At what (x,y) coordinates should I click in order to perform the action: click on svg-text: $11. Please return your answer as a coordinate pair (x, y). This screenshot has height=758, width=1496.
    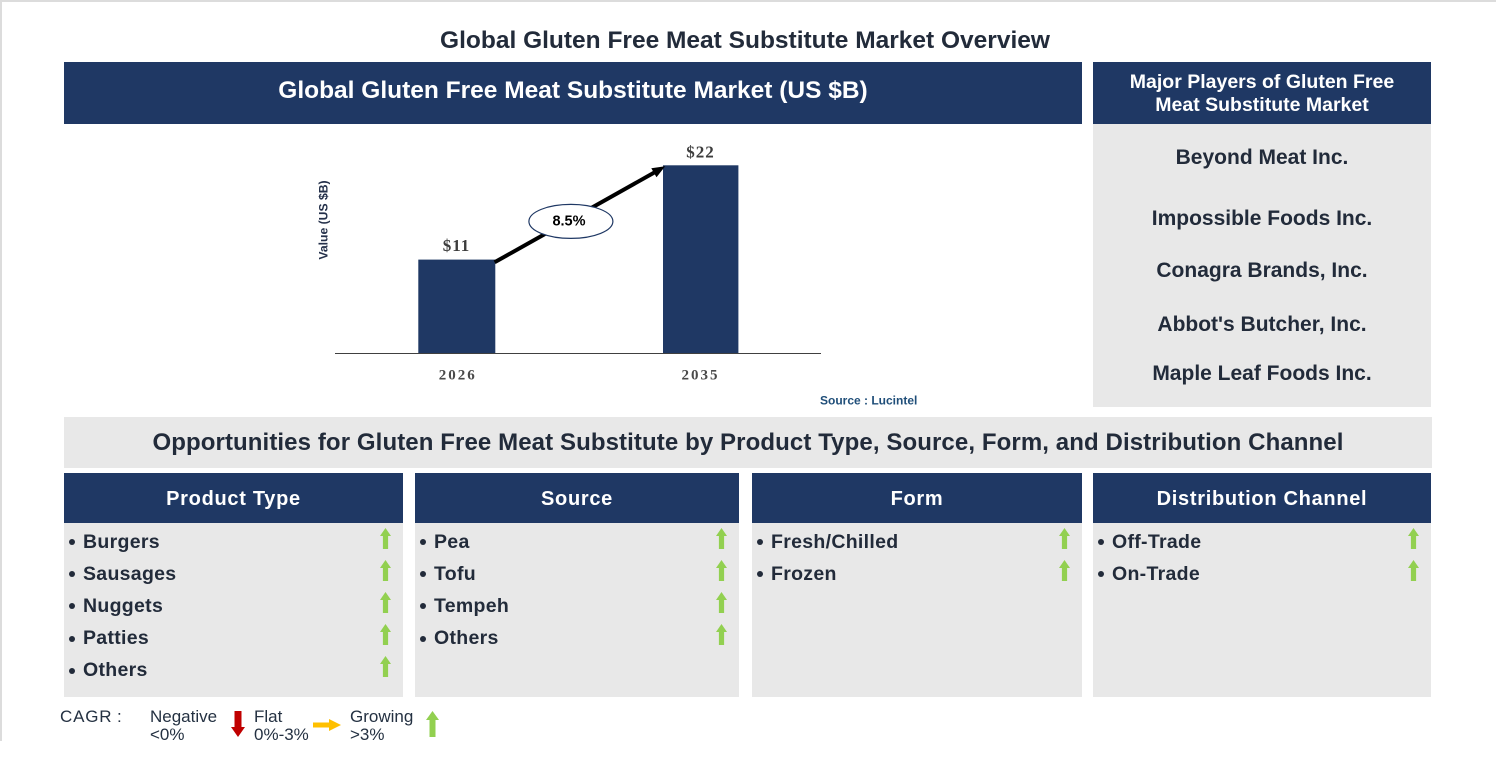
    Looking at the image, I should click on (457, 245).